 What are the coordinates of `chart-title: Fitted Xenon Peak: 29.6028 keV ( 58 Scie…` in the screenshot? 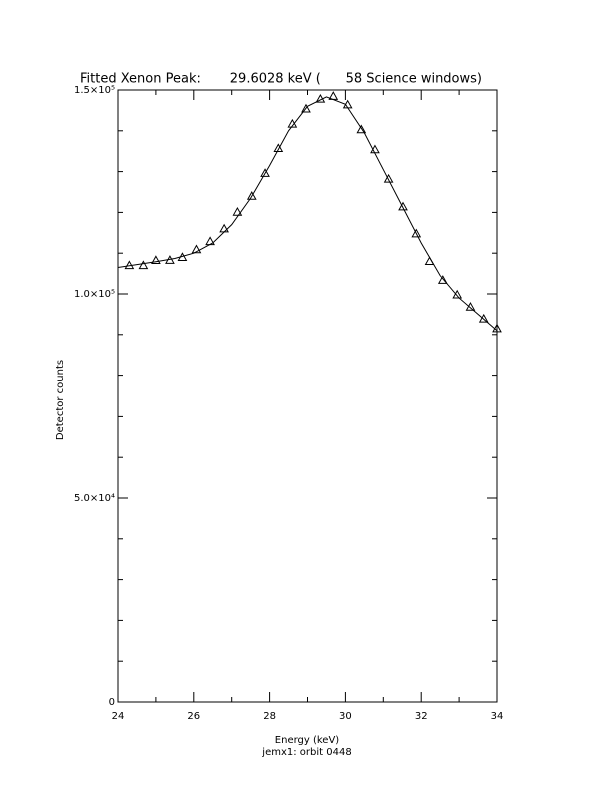 It's located at (281, 79).